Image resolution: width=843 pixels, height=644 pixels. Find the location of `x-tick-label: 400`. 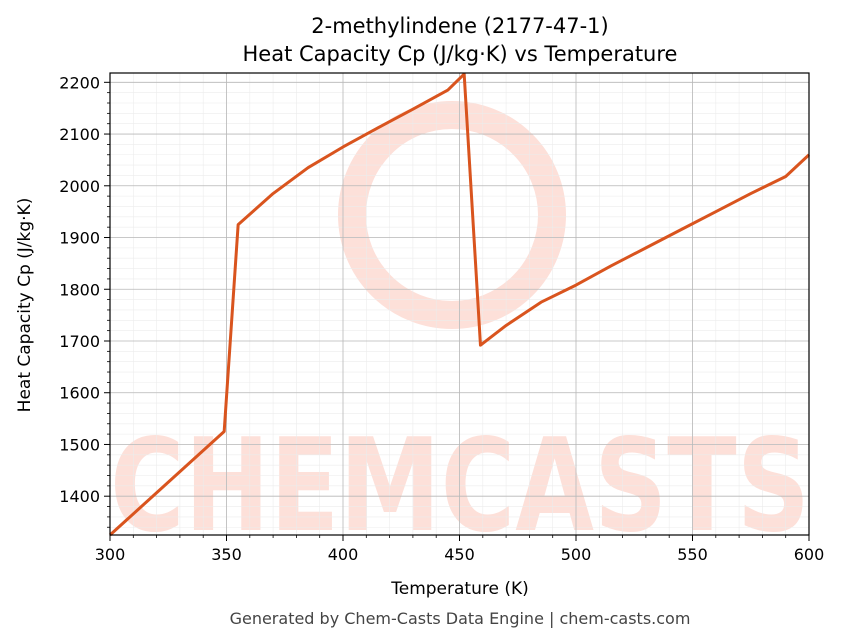

x-tick-label: 400 is located at coordinates (343, 554).